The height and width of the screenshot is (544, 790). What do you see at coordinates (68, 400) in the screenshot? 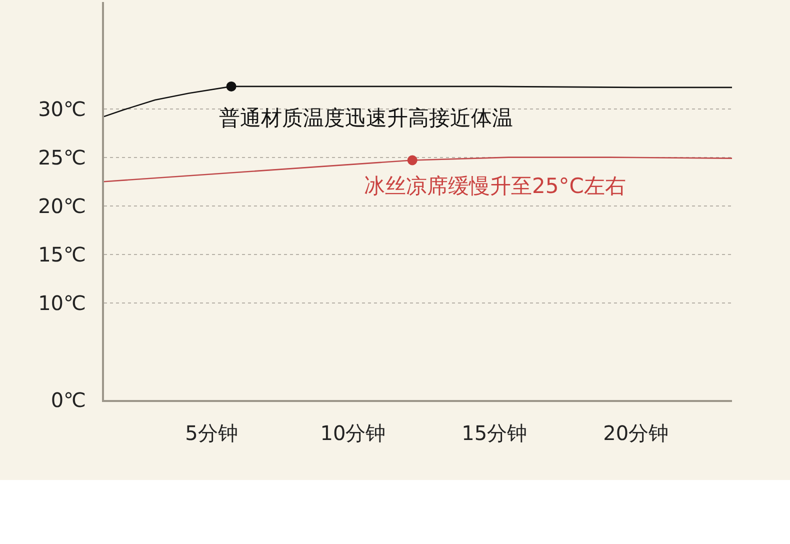
I see `y-tick-label: 0℃` at bounding box center [68, 400].